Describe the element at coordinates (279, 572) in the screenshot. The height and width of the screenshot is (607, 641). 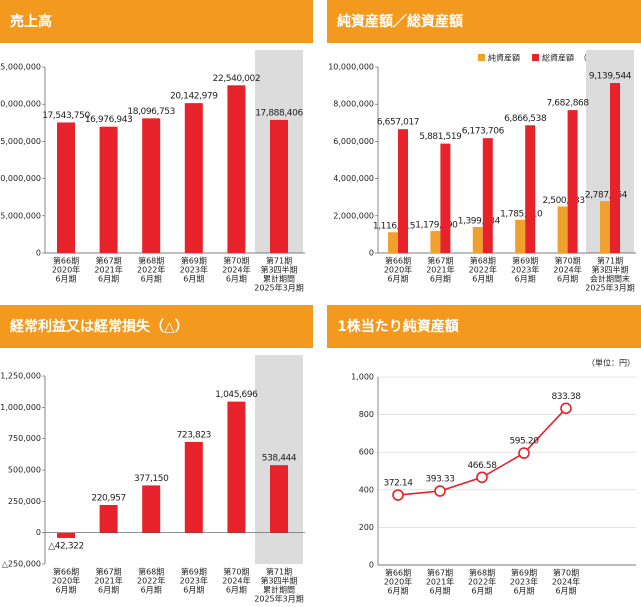
I see `x-tick-label: 第71期` at that location.